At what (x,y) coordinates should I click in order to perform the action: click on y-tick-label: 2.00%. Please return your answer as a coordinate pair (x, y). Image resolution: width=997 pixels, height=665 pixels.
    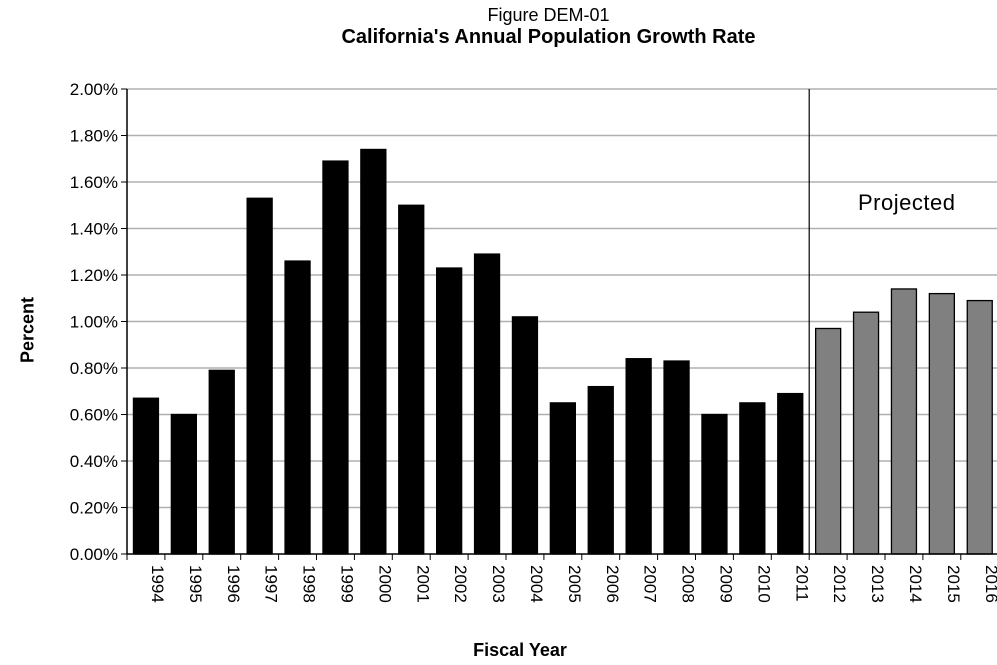
    Looking at the image, I should click on (94, 89).